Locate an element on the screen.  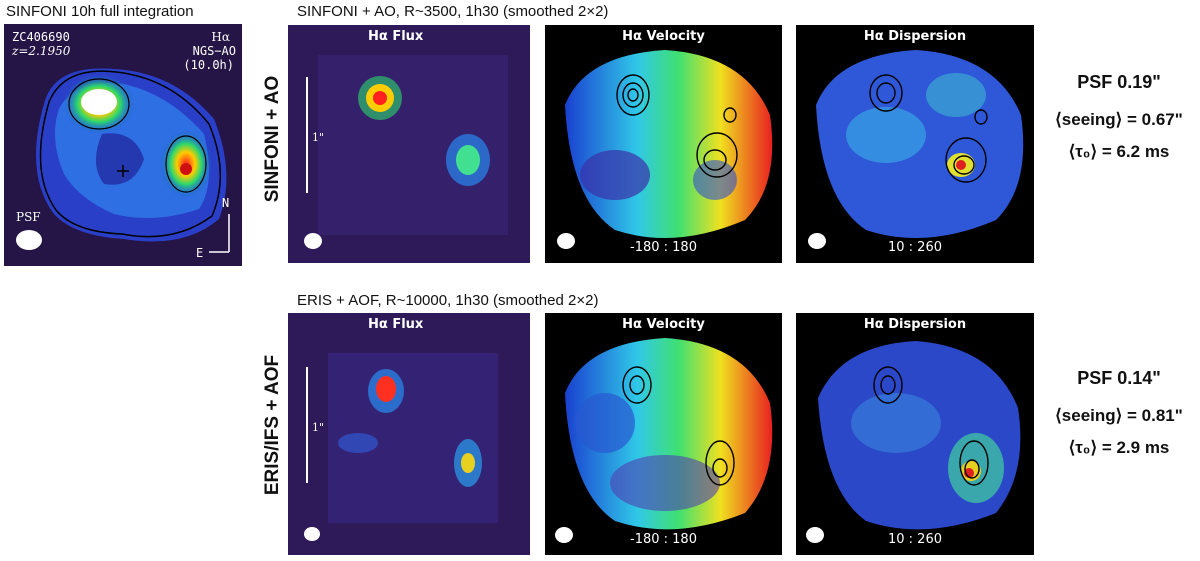
east-label: E is located at coordinates (200, 253).